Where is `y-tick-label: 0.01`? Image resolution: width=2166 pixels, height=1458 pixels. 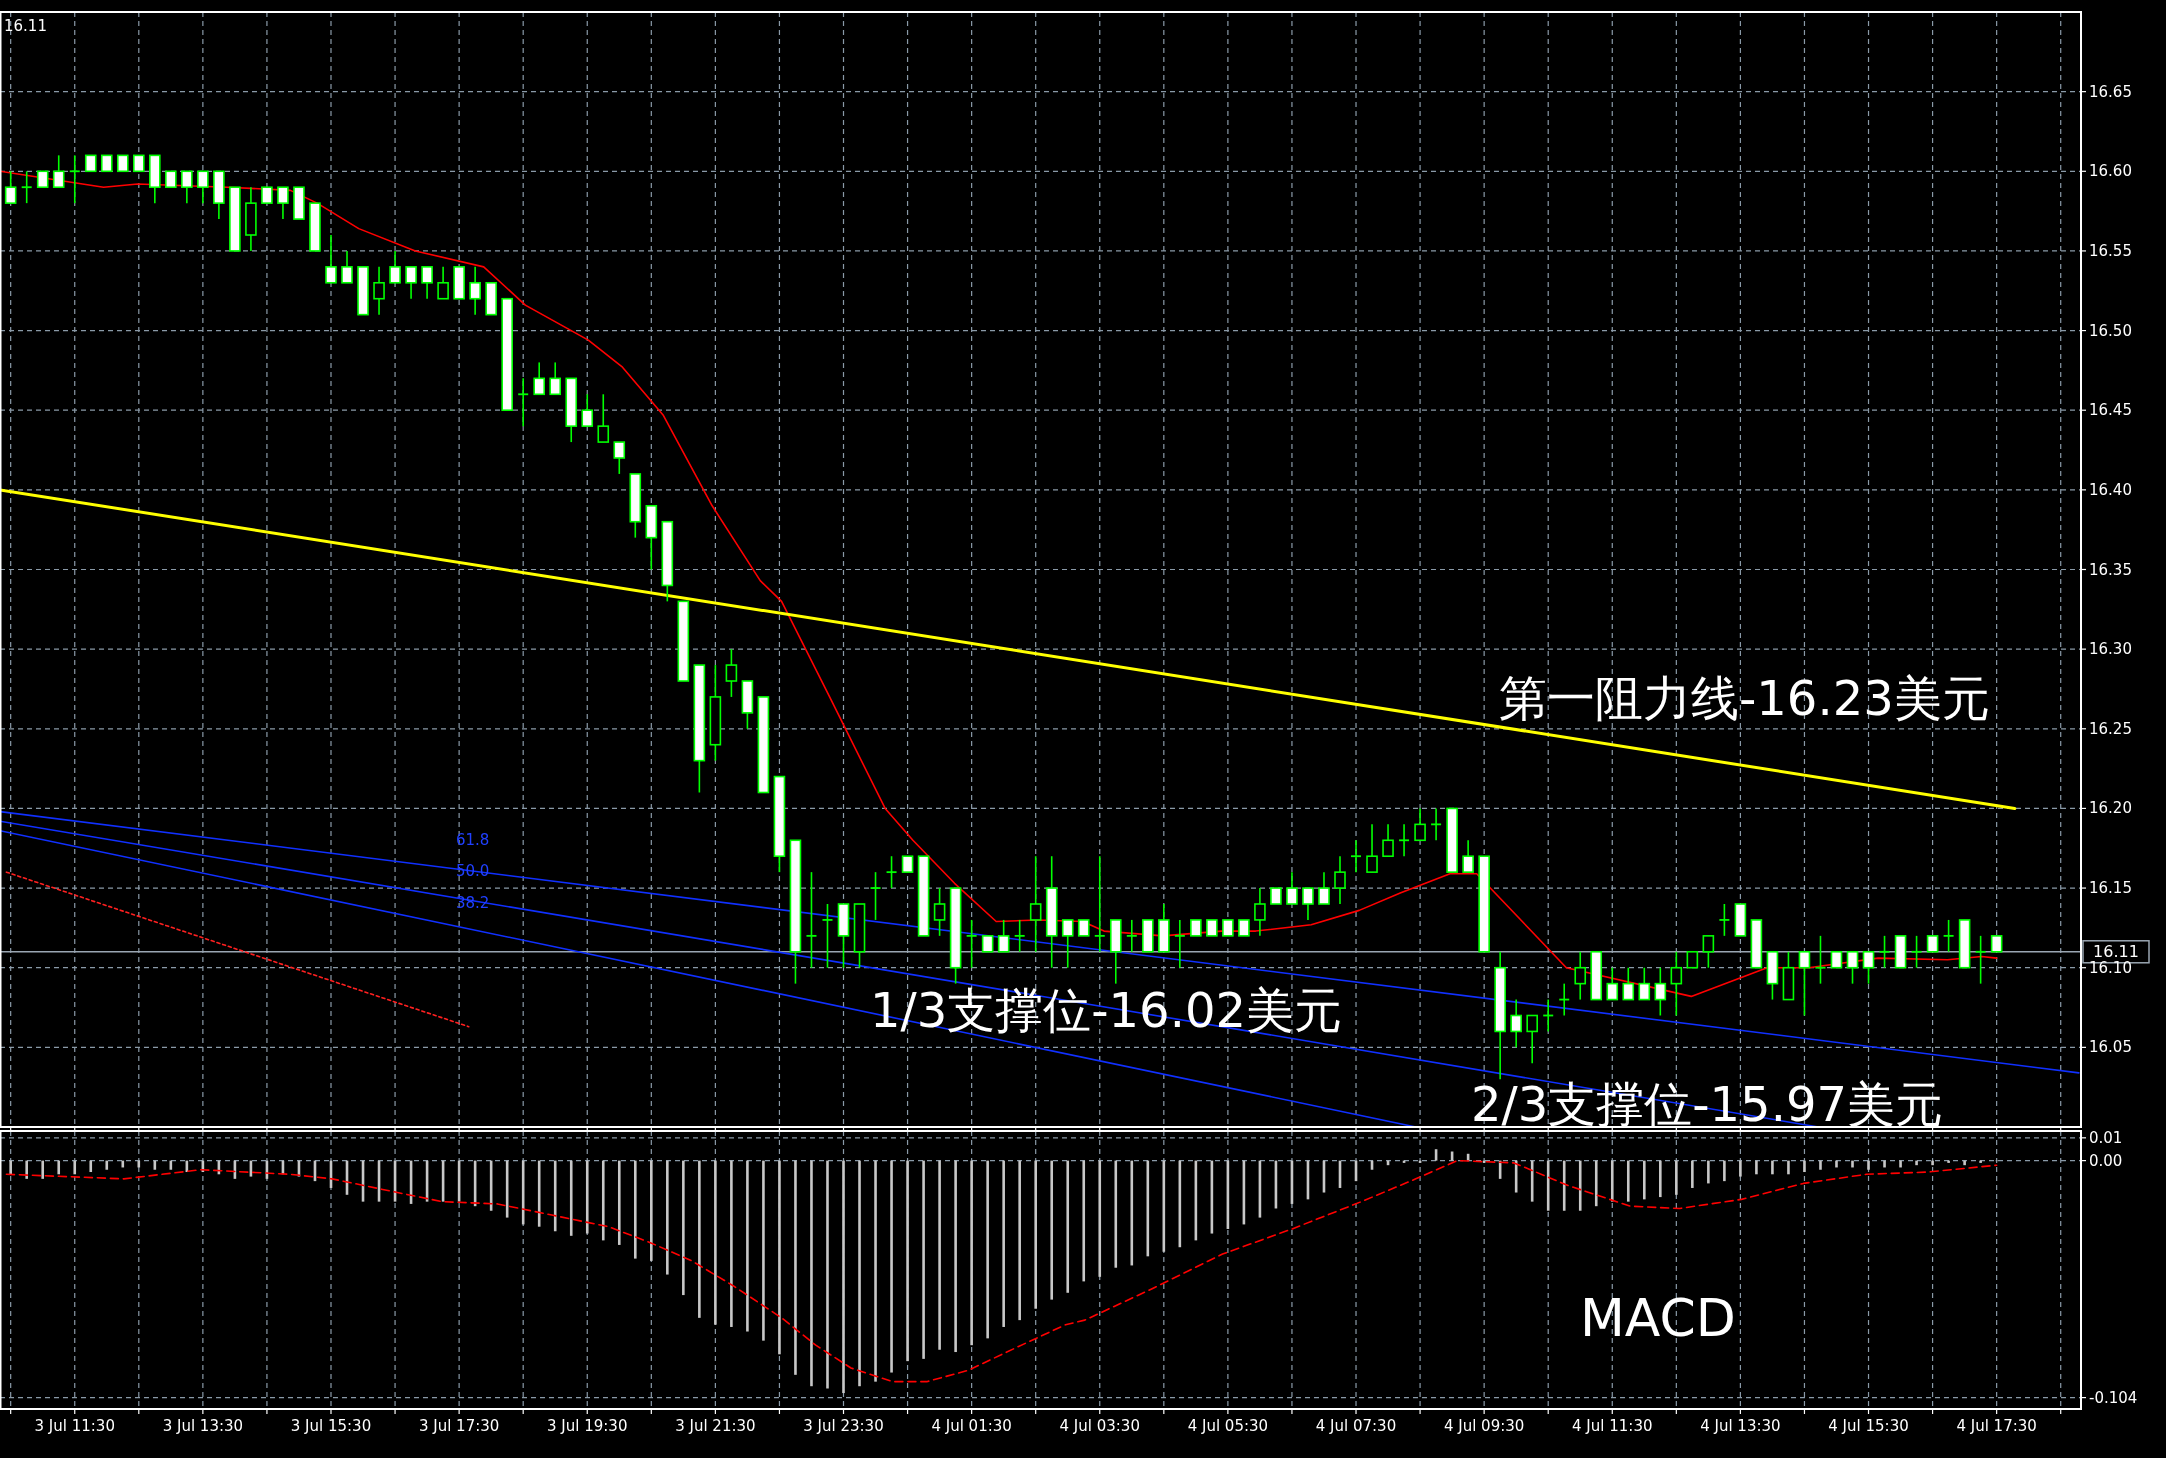 y-tick-label: 0.01 is located at coordinates (2106, 1137).